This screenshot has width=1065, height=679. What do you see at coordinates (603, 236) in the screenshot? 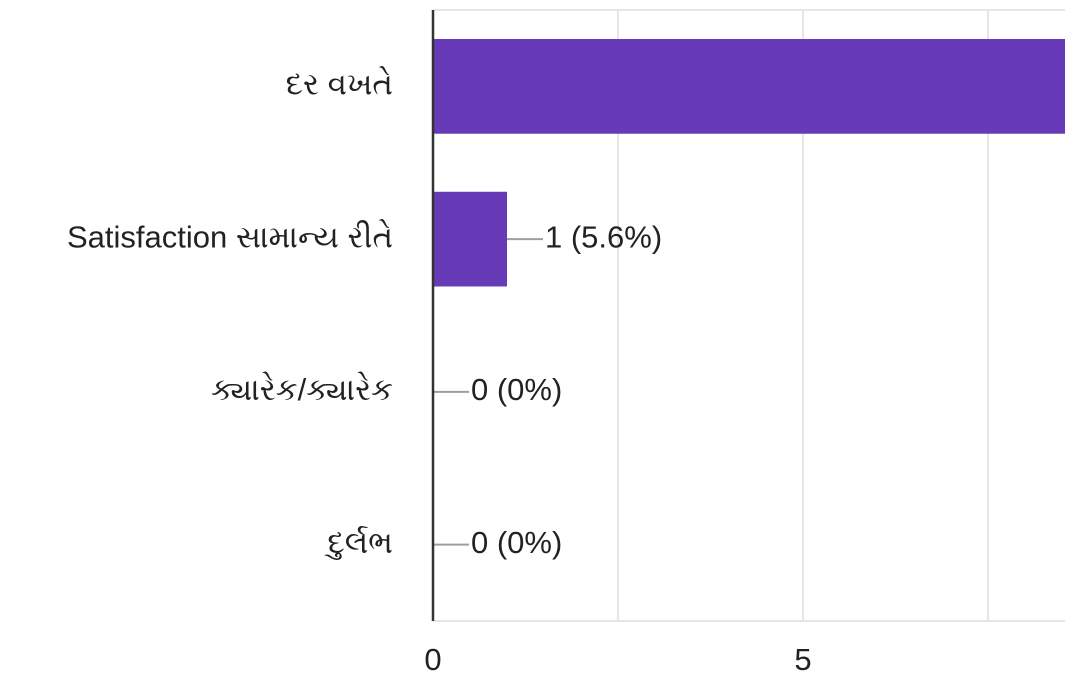
I see `data-label: 1 (5.6%)` at bounding box center [603, 236].